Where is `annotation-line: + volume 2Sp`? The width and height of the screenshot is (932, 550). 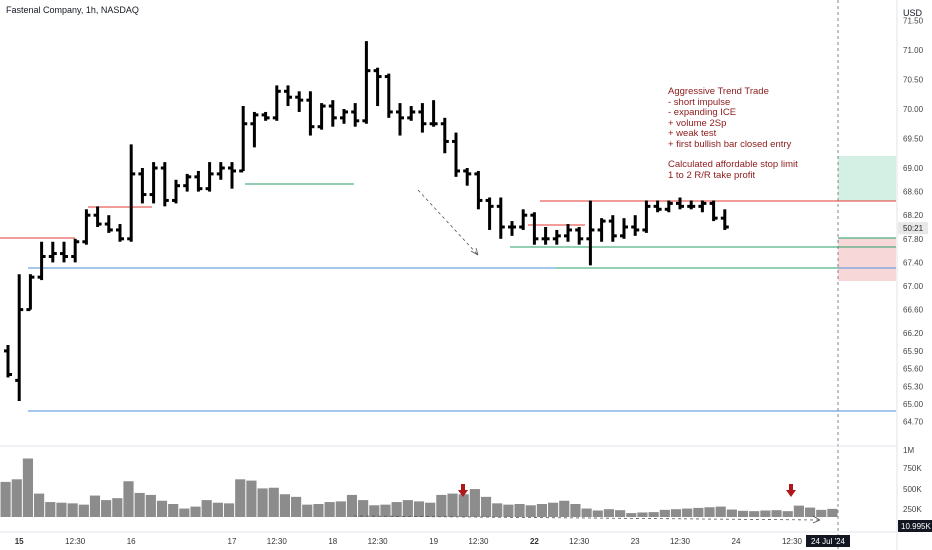 annotation-line: + volume 2Sp is located at coordinates (697, 123).